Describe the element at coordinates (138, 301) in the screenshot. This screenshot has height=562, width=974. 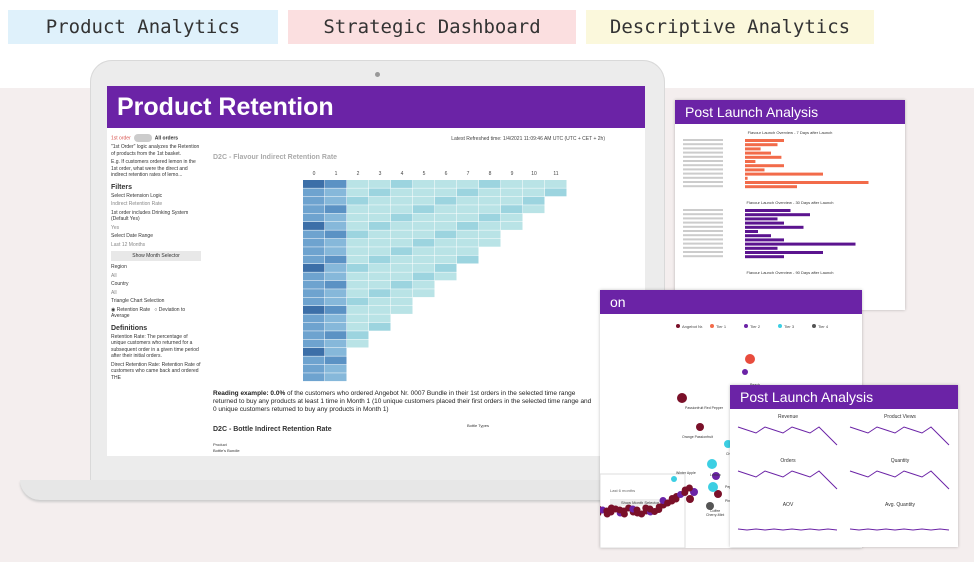
I see `triangle-label: Triangle Chart Selection` at that location.